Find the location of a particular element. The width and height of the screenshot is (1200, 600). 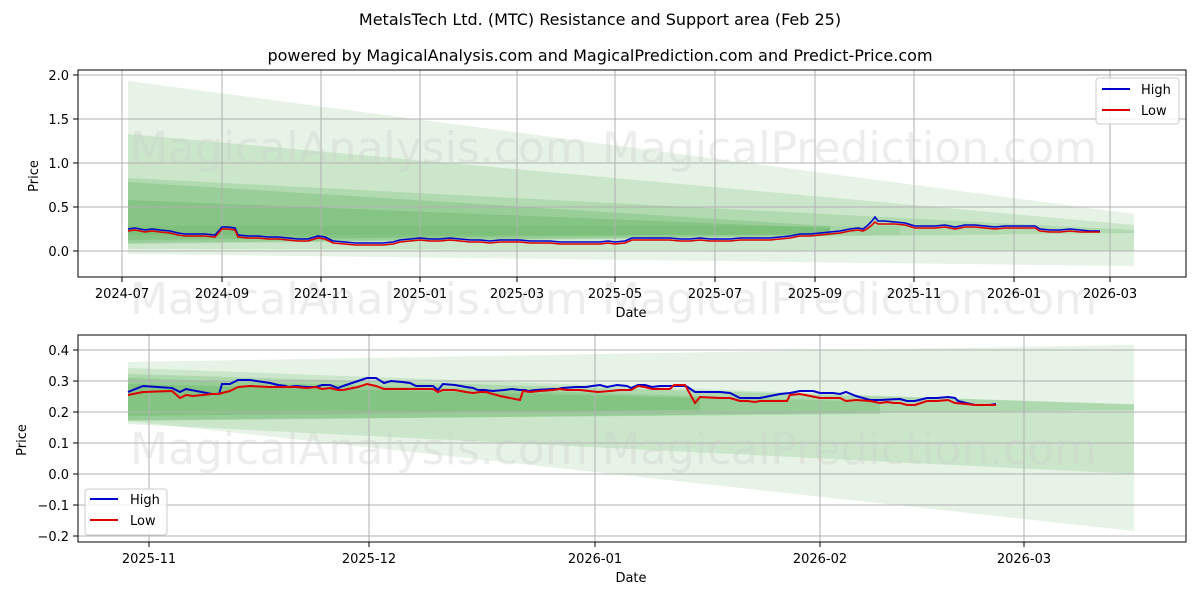

top-xtick-label: 2025-05 is located at coordinates (615, 294).